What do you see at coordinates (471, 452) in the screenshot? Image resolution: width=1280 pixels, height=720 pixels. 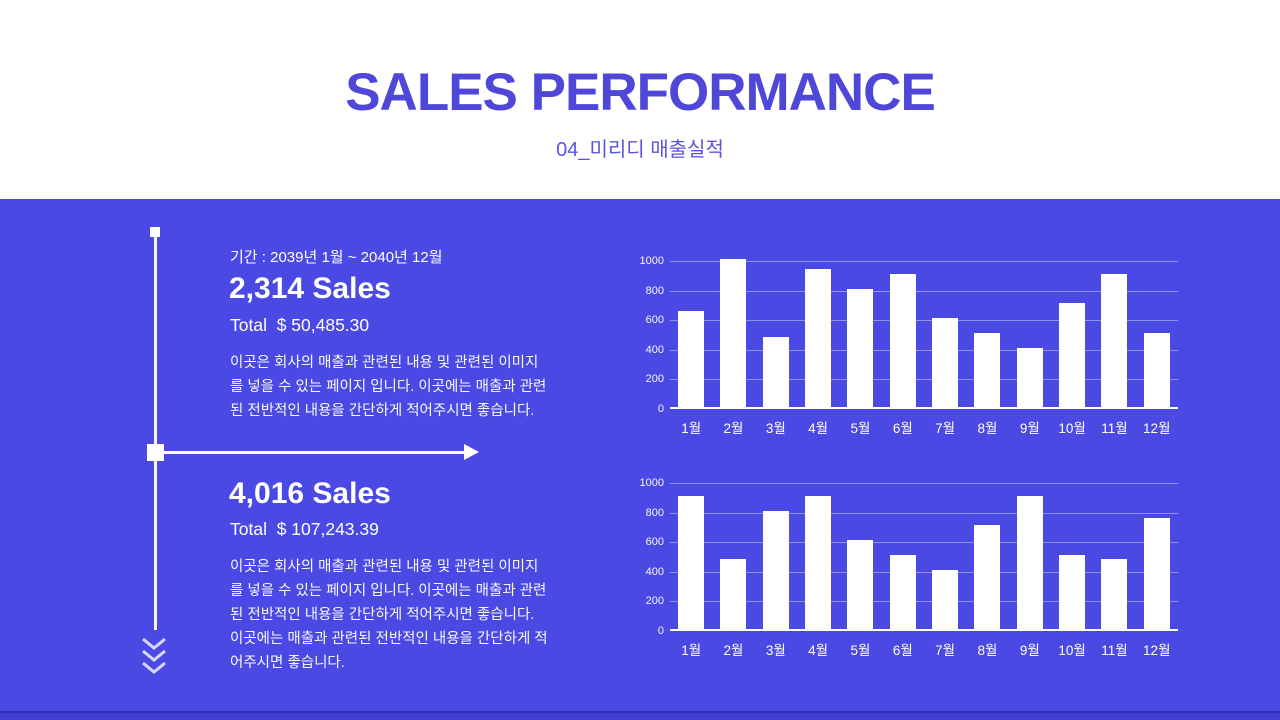 I see `arrow-right-icon` at bounding box center [471, 452].